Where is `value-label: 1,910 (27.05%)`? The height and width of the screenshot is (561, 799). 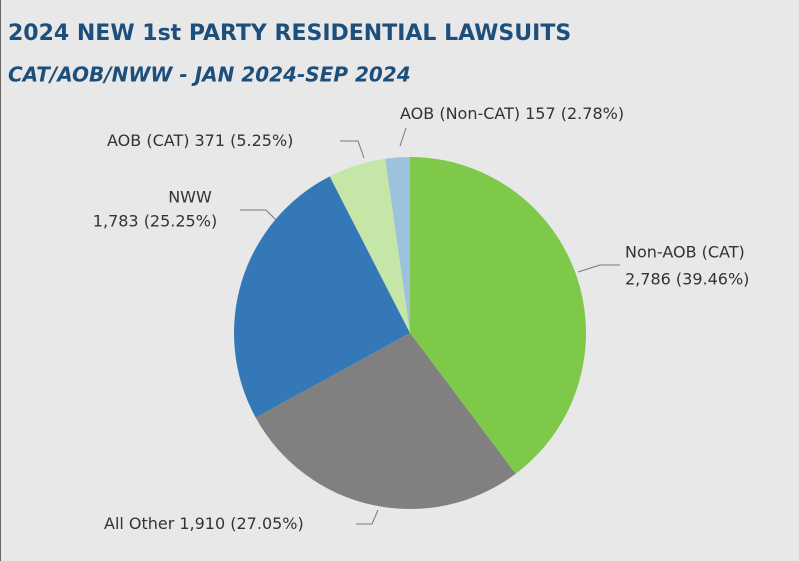 value-label: 1,910 (27.05%) is located at coordinates (241, 523).